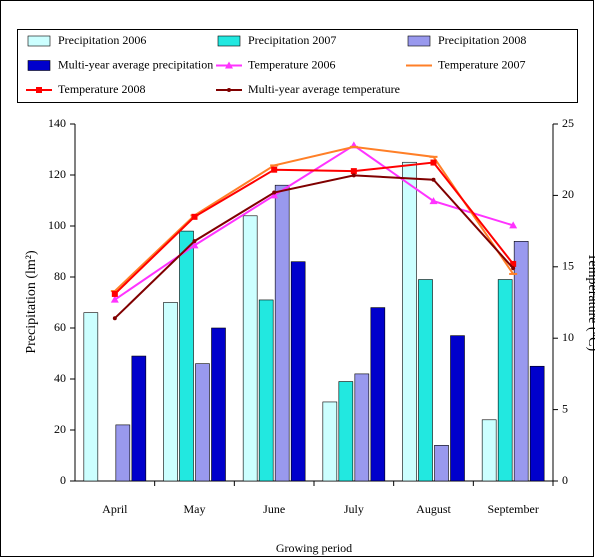  Describe the element at coordinates (60, 327) in the screenshot. I see `y-tick-label: 60` at that location.